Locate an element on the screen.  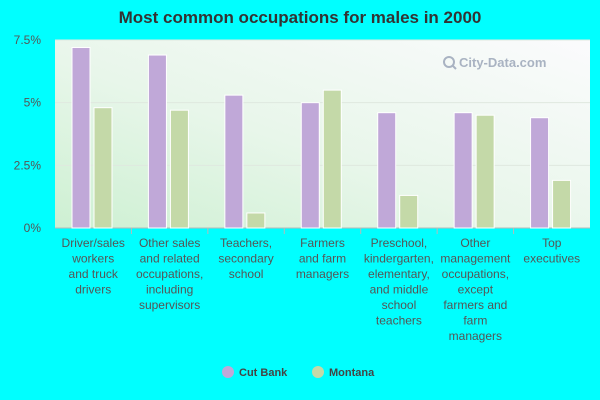
x-tick-label: and truck is located at coordinates (94, 274).